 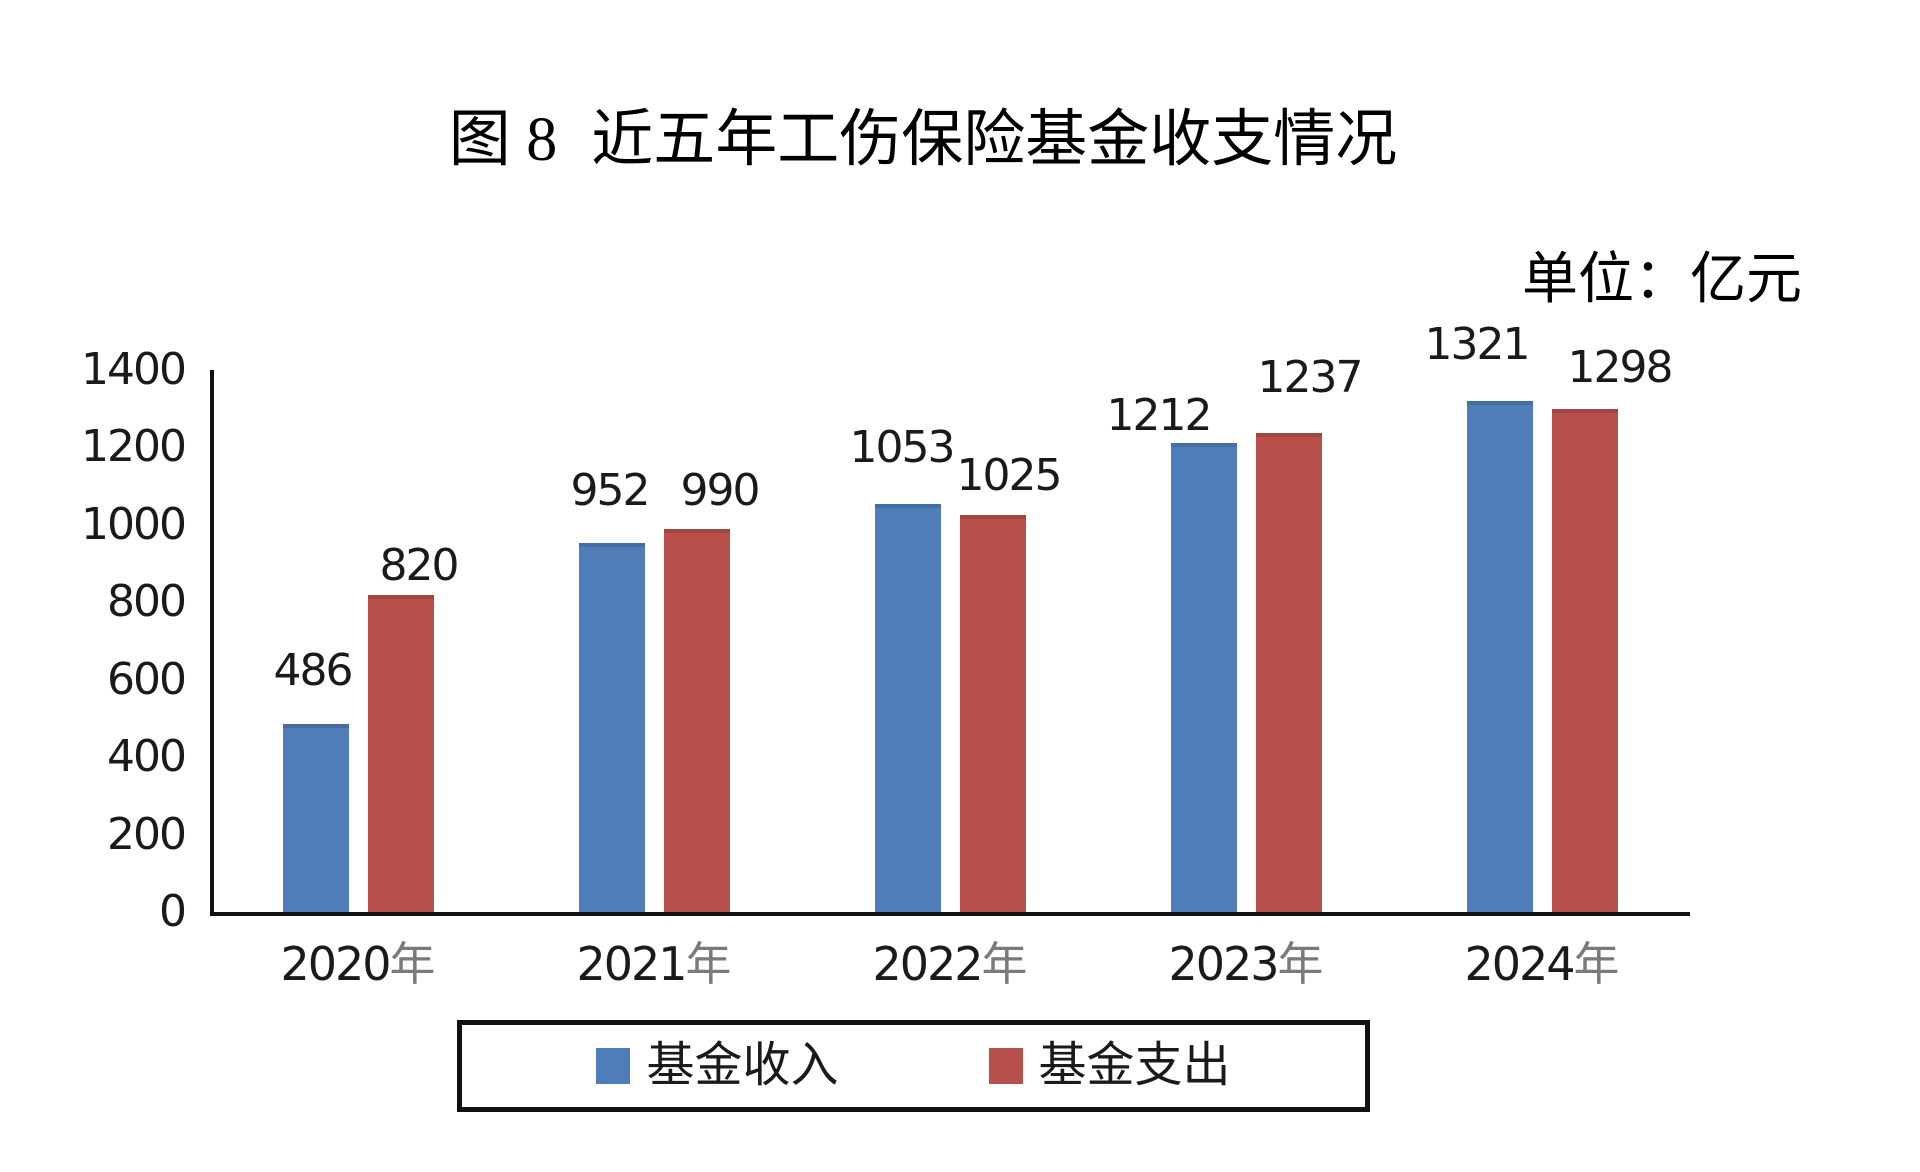 I want to click on chart-title: 图 8 近五年工伤保险基金收支情况, so click(x=923, y=140).